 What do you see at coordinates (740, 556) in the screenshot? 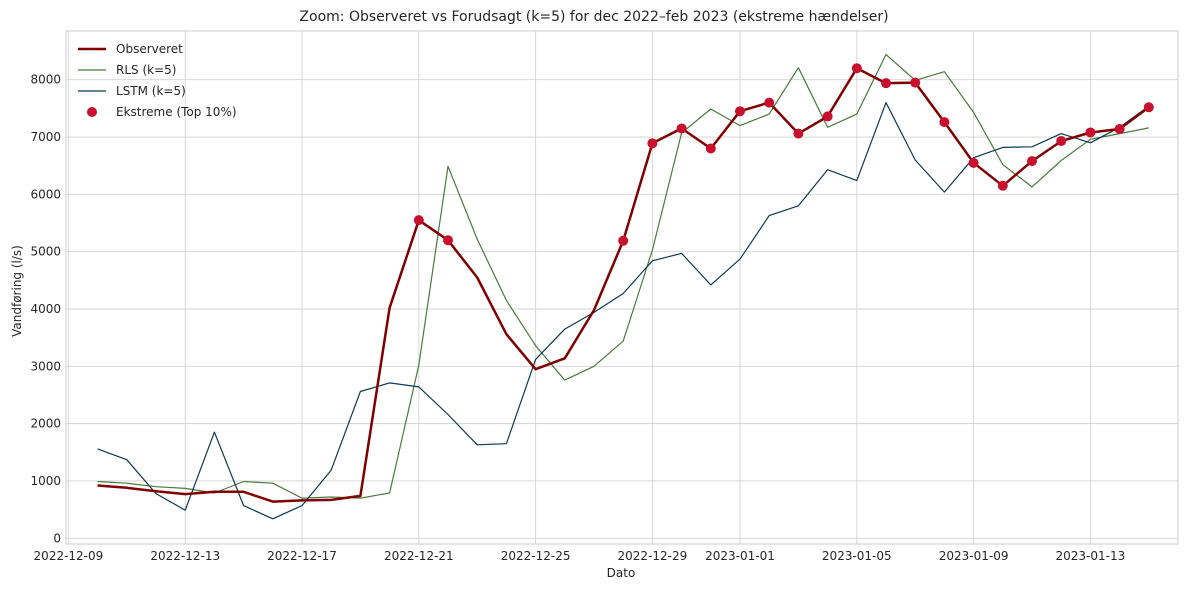
I see `x-tick-label: 2023-01-01` at bounding box center [740, 556].